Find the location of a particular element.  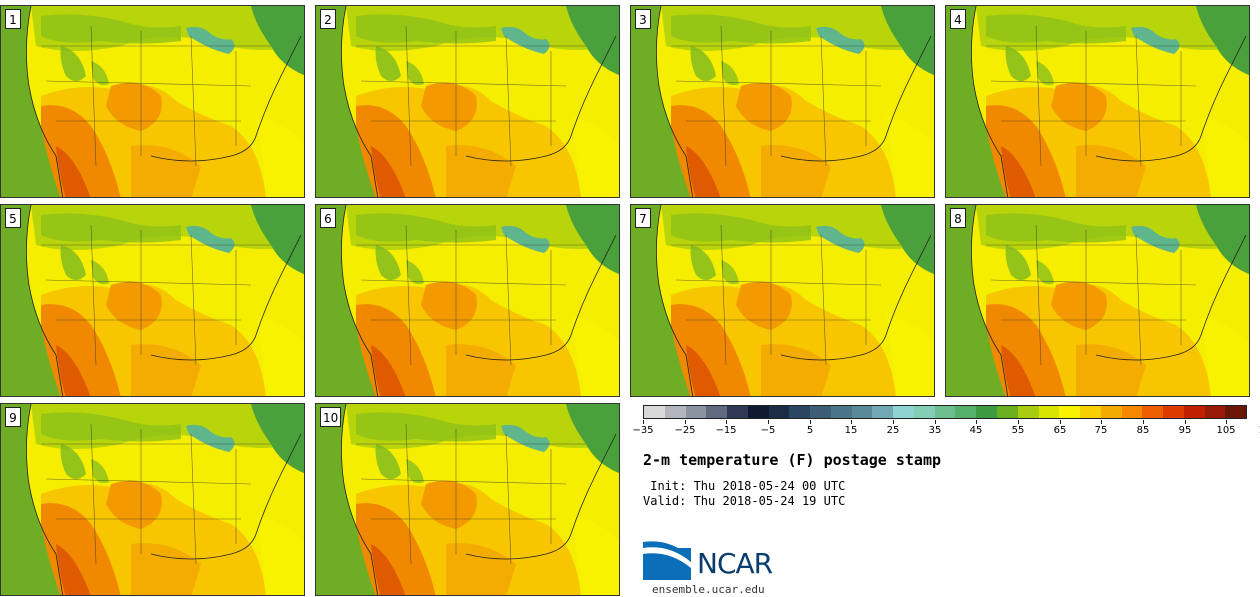

map-panel: 4 is located at coordinates (1097, 101).